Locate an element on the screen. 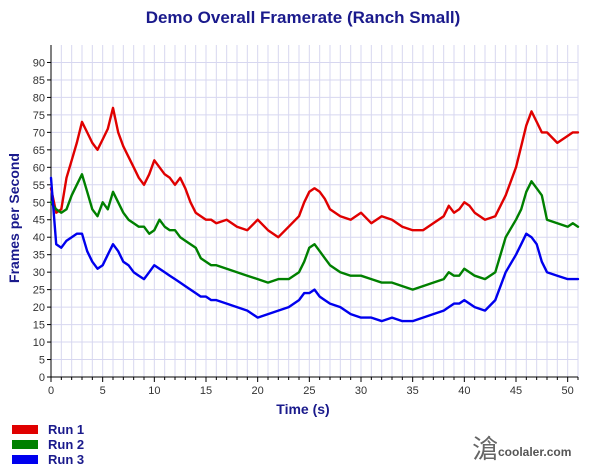 This screenshot has height=473, width=600. x-tick-label: 25 is located at coordinates (309, 391).